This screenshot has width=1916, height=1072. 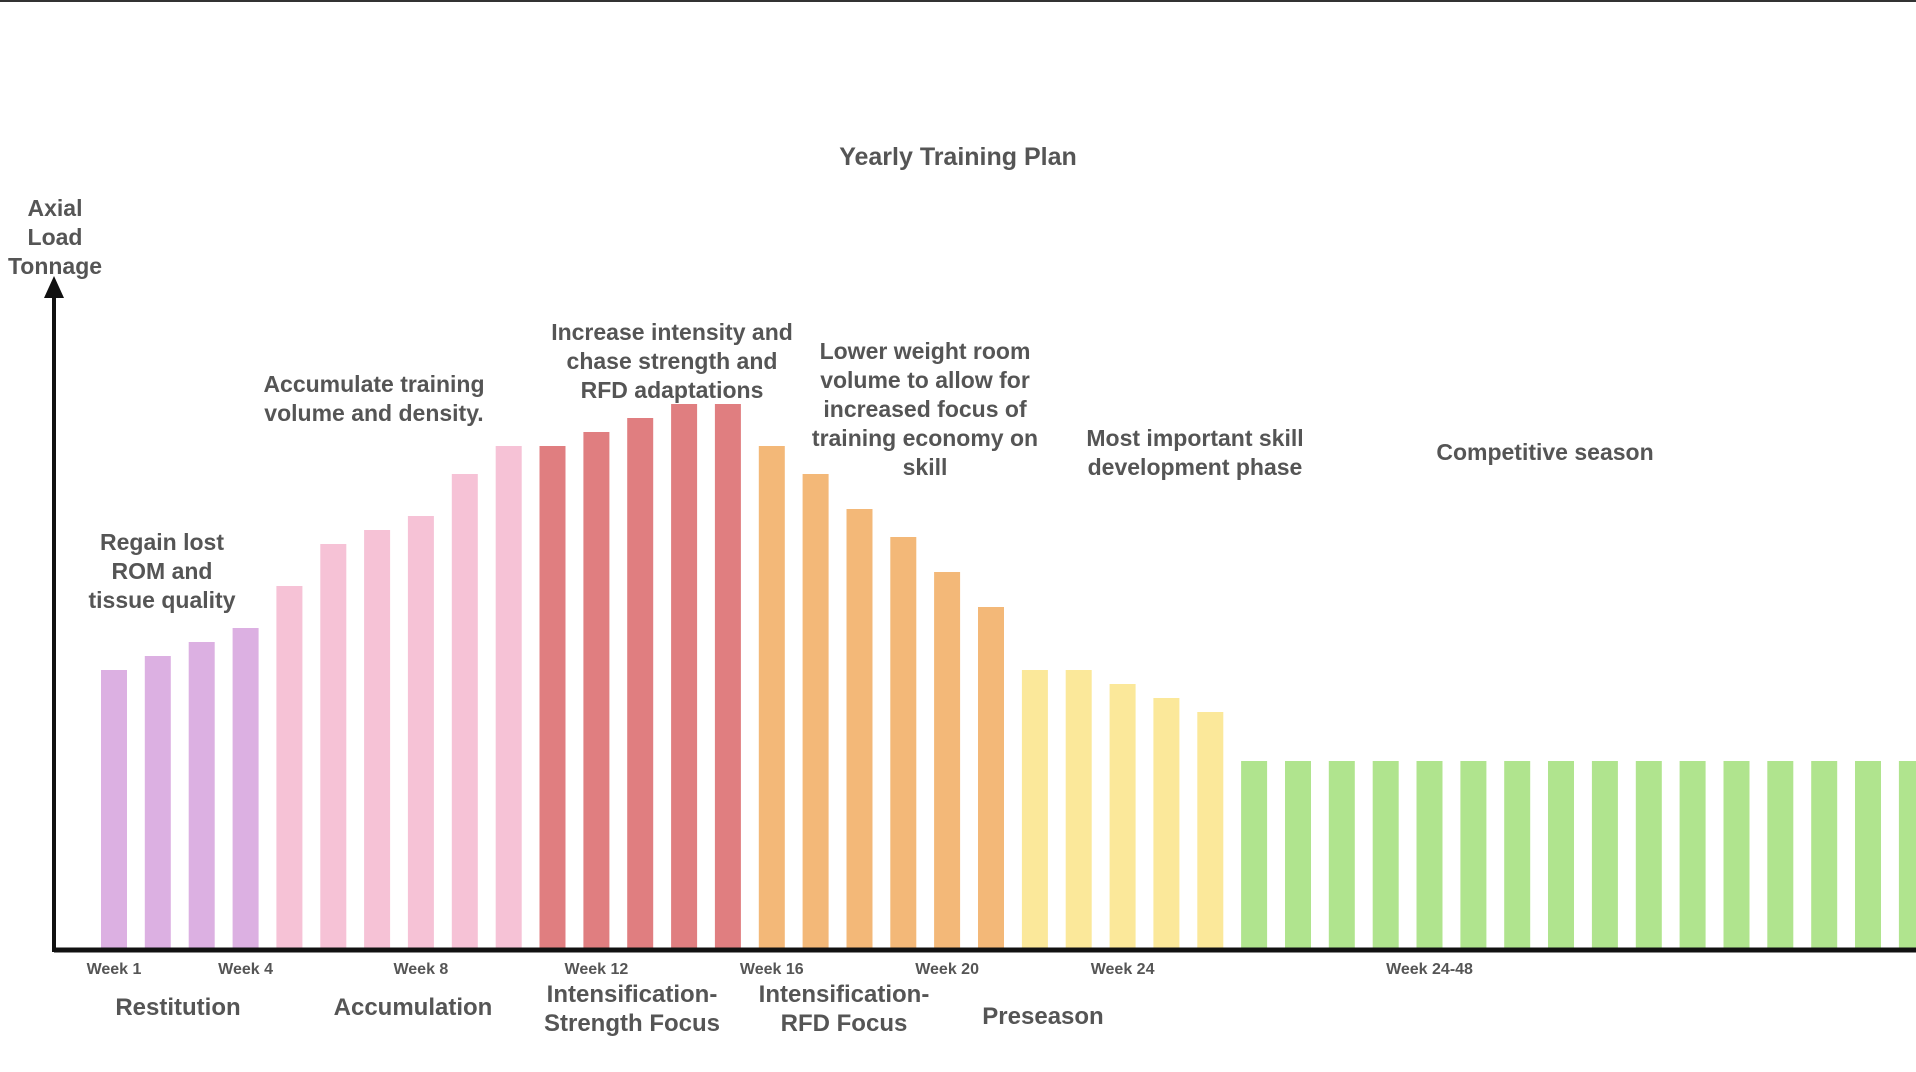 I want to click on x-tick-label: Week 20, so click(x=947, y=969).